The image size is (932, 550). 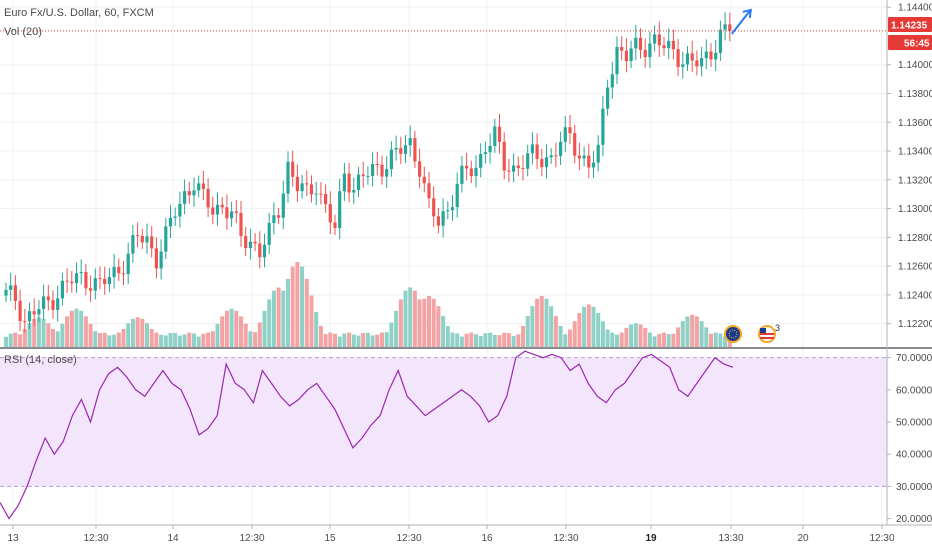 I want to click on time-tick-label: 20, so click(x=803, y=538).